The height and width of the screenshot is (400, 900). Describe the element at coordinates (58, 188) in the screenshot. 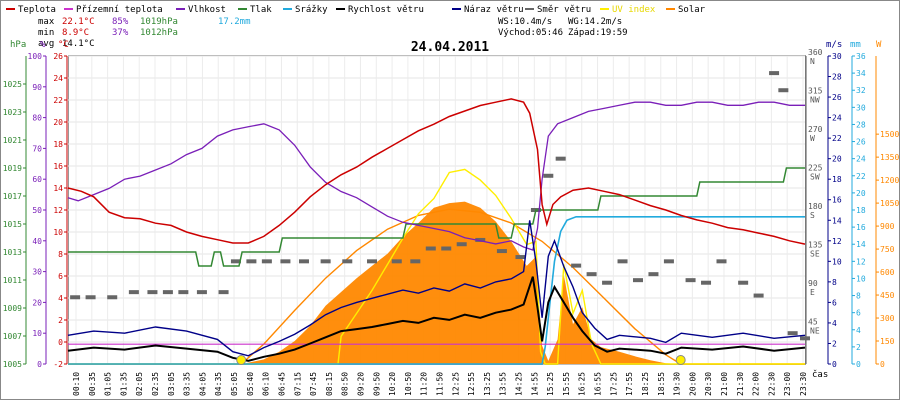

I see `axis-label-degc: 14` at that location.